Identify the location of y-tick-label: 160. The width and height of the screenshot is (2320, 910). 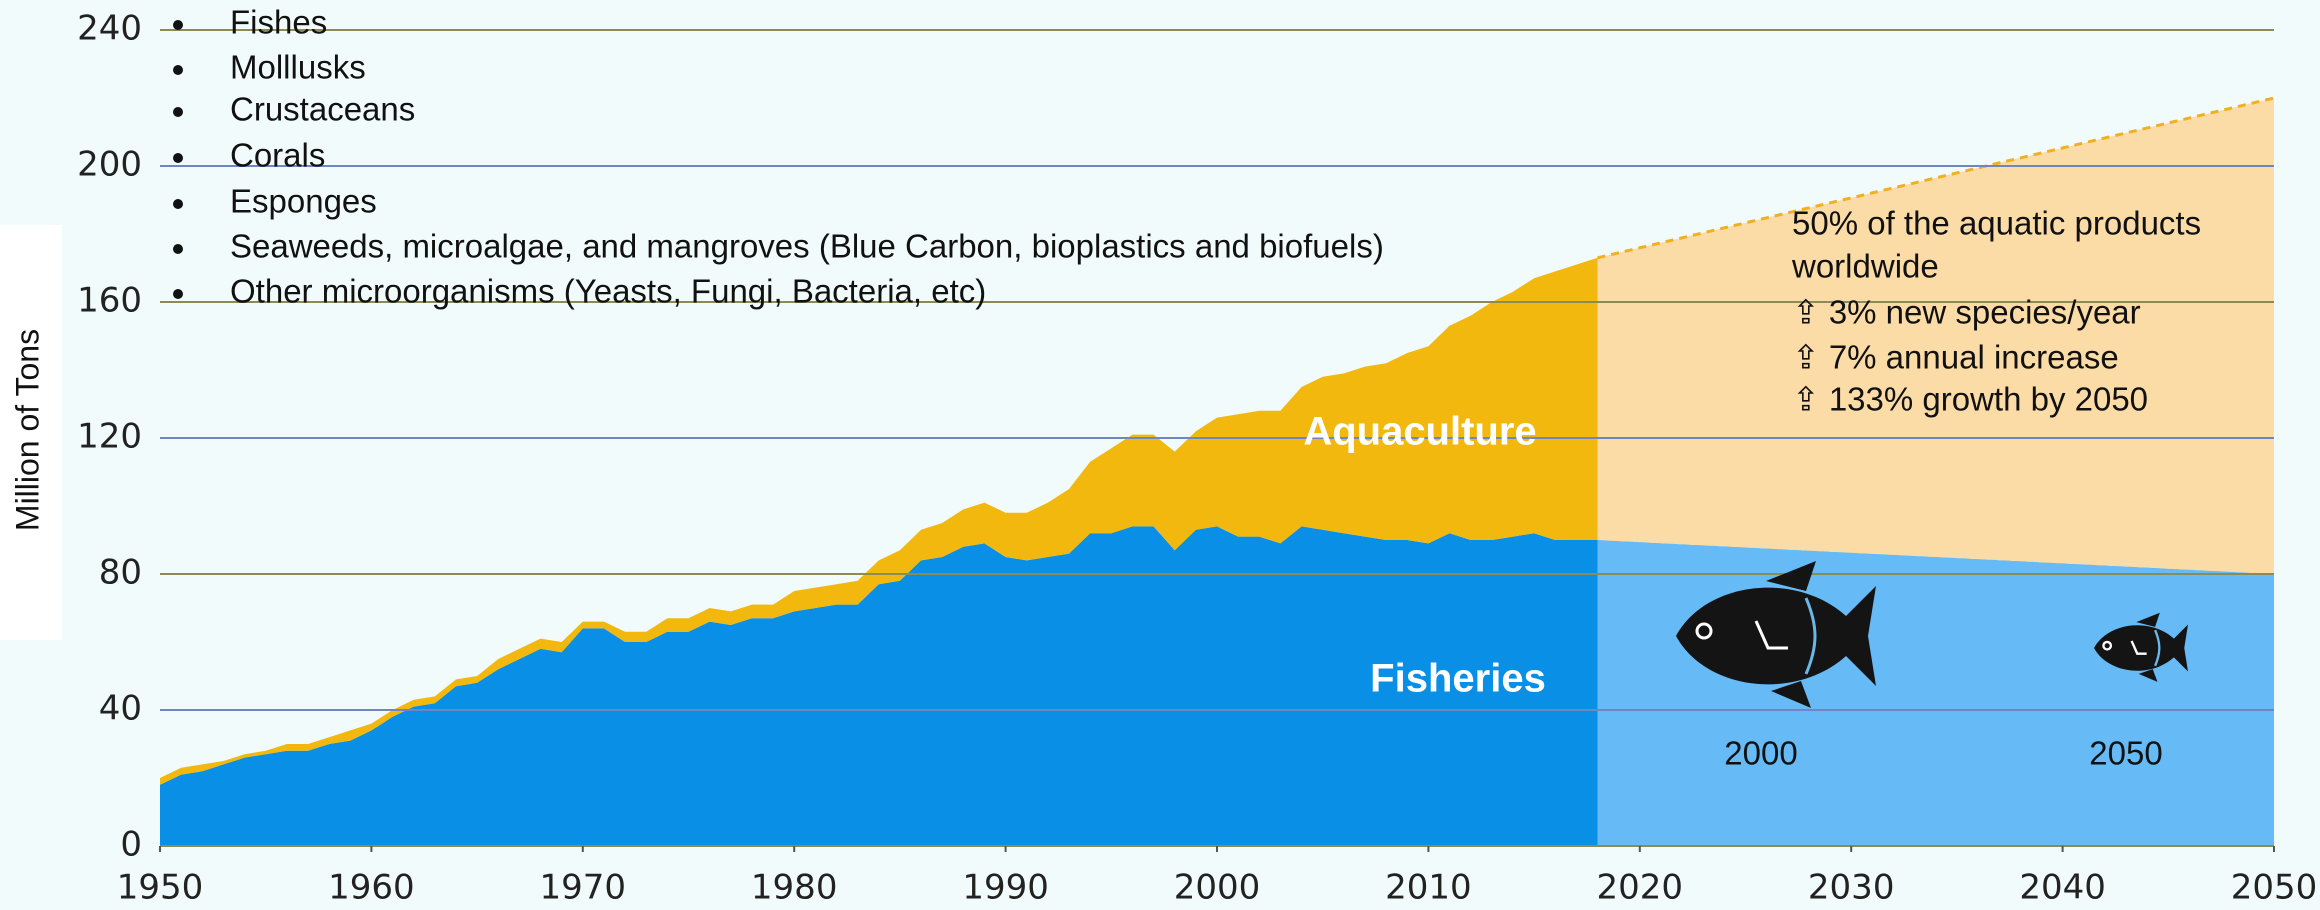
(109, 301).